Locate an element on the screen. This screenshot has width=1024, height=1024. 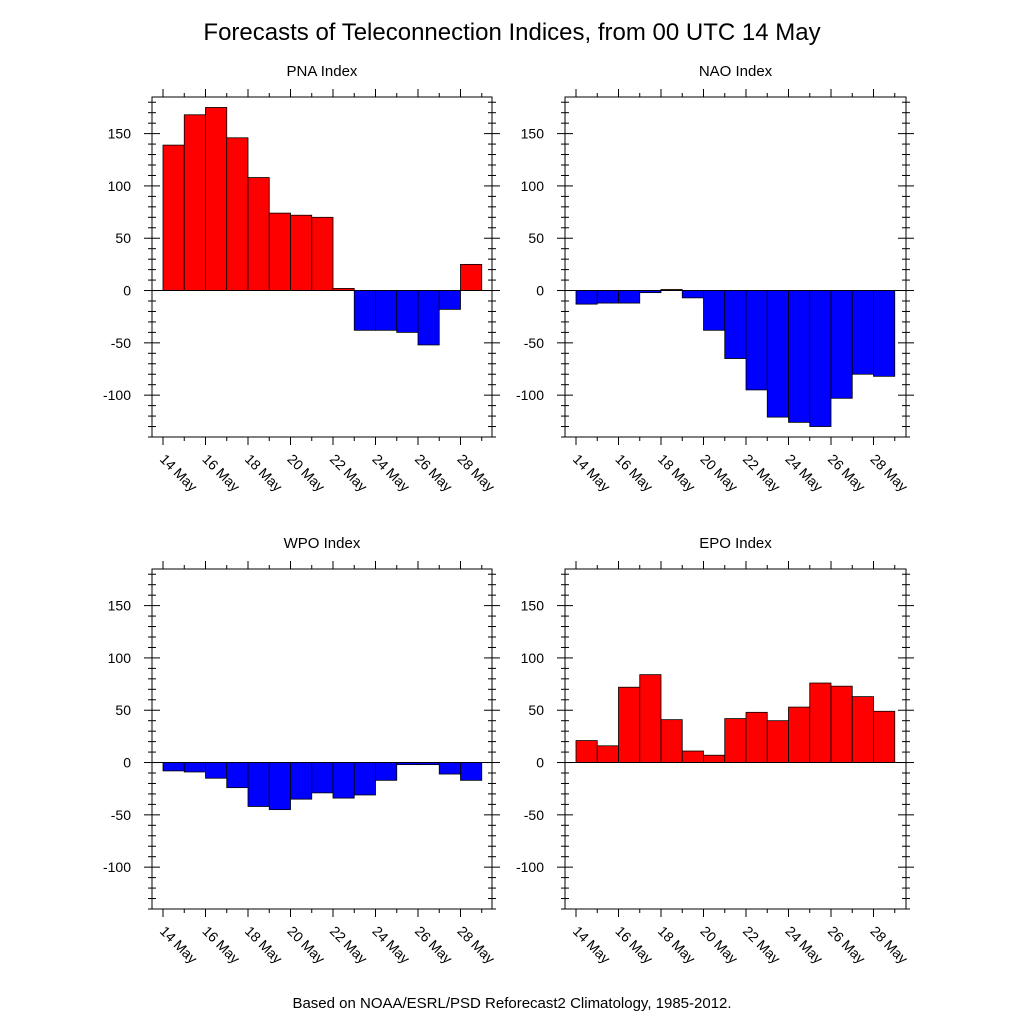
epo-index-bar-19-may is located at coordinates (692, 756).